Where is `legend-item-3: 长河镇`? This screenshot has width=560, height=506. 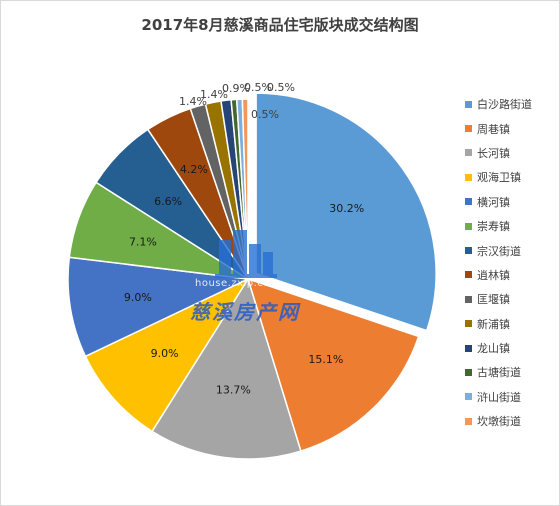
legend-item-3: 长河镇 is located at coordinates (511, 153).